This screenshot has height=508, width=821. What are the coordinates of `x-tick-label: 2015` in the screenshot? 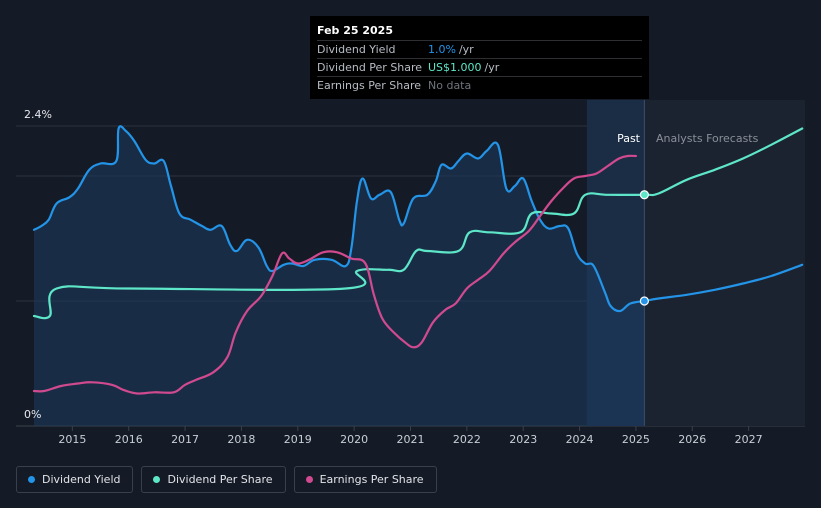 It's located at (72, 439).